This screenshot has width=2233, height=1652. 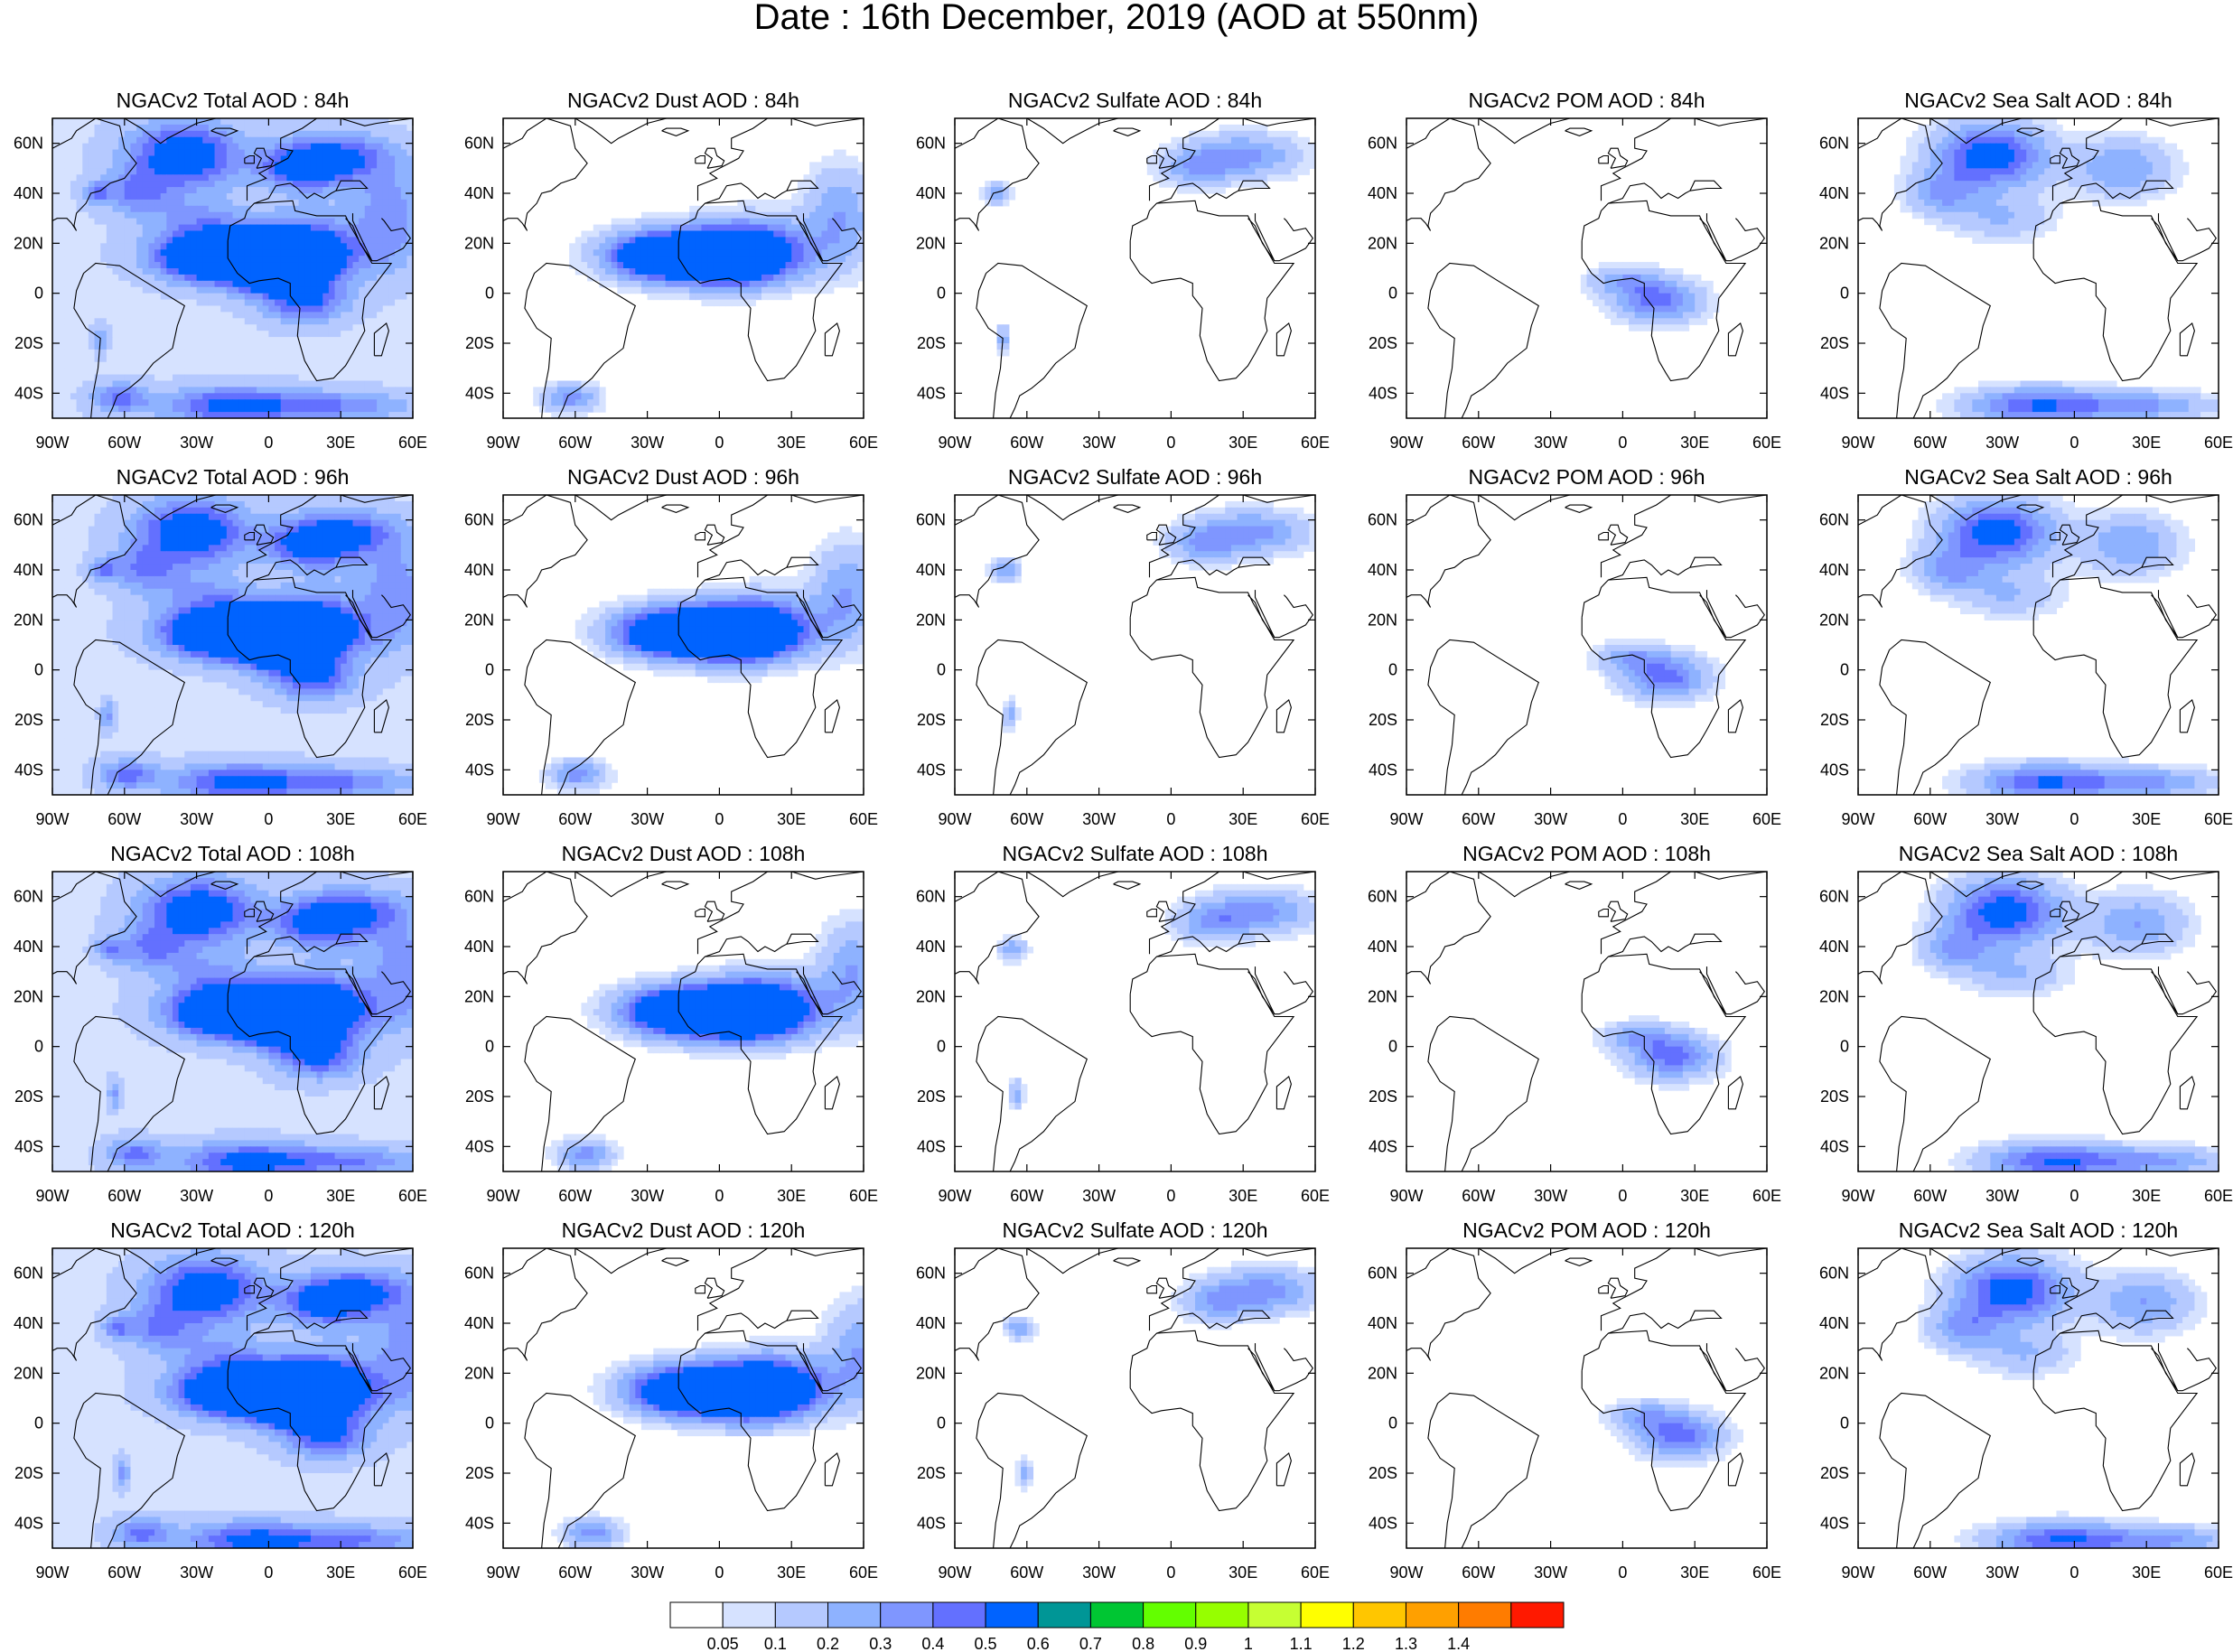 I want to click on colorbar-label: 0.6, so click(x=1038, y=1643).